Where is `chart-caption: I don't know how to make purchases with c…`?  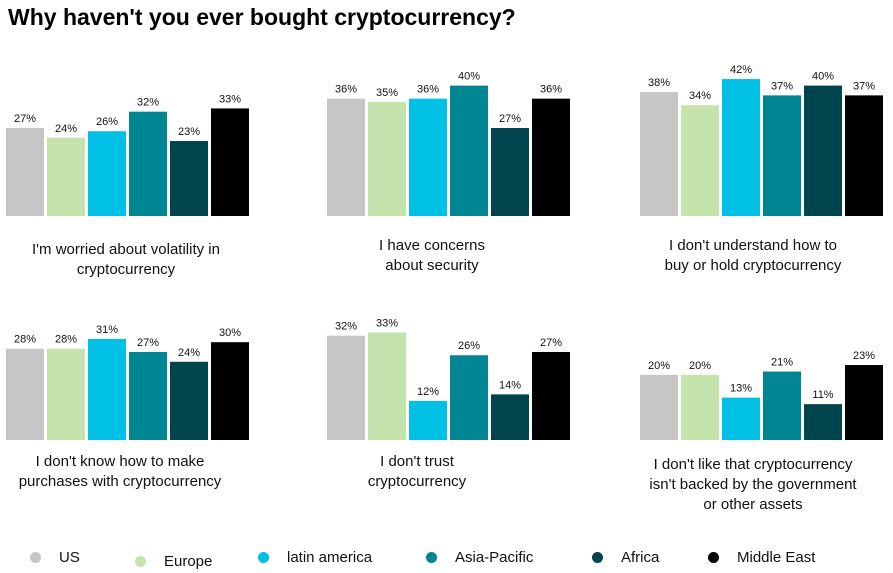
chart-caption: I don't know how to make purchases with c… is located at coordinates (120, 472).